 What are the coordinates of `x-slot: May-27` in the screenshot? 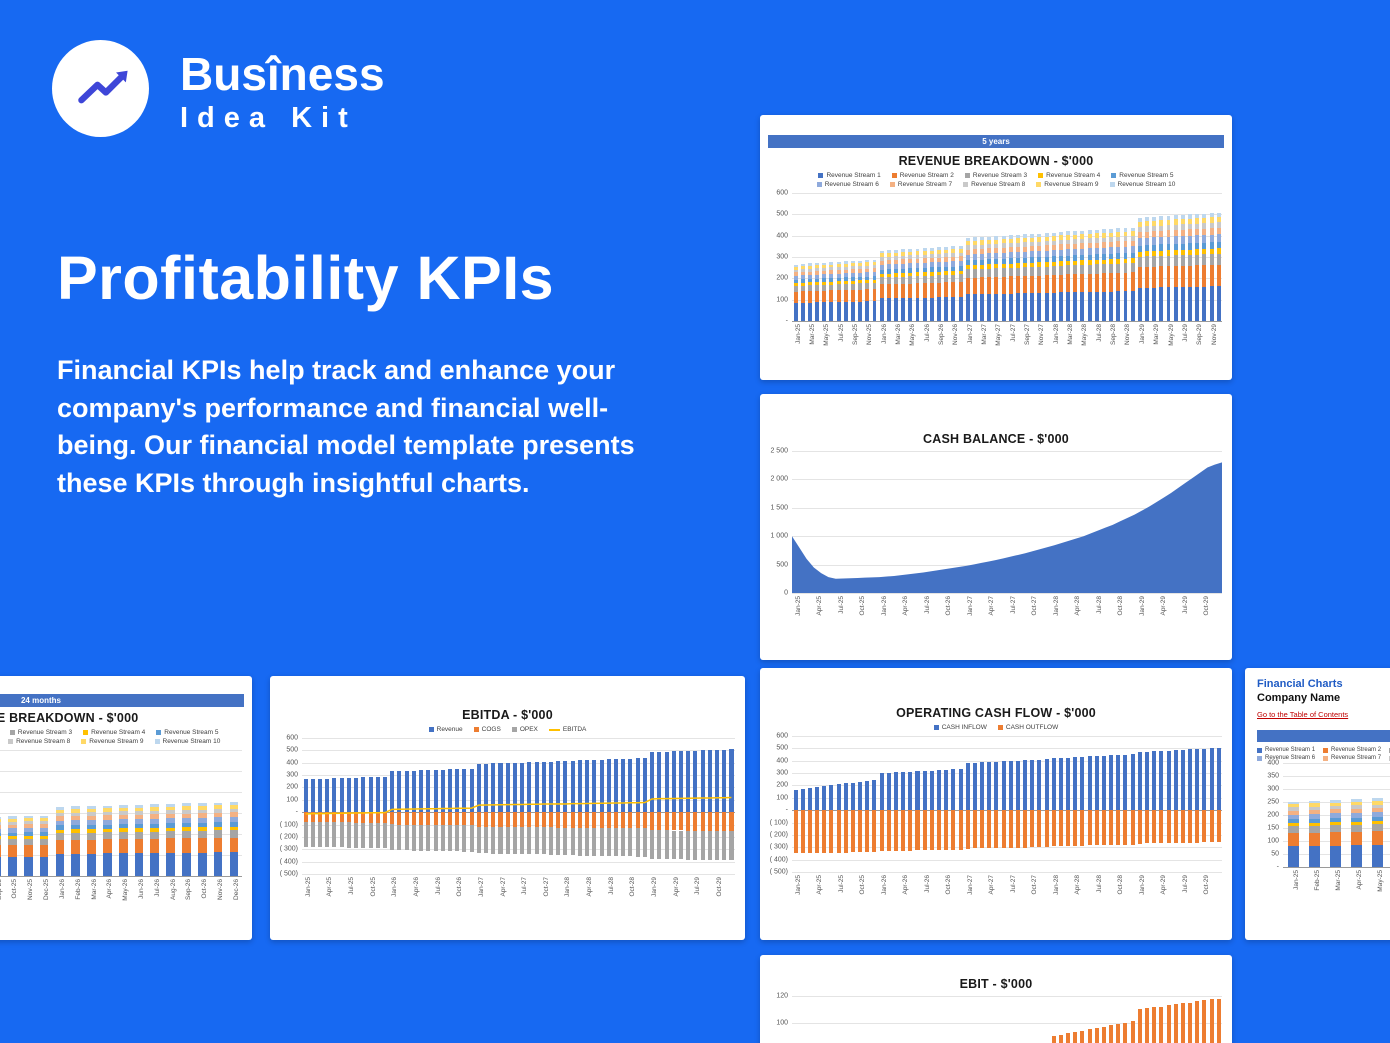 It's located at (997, 344).